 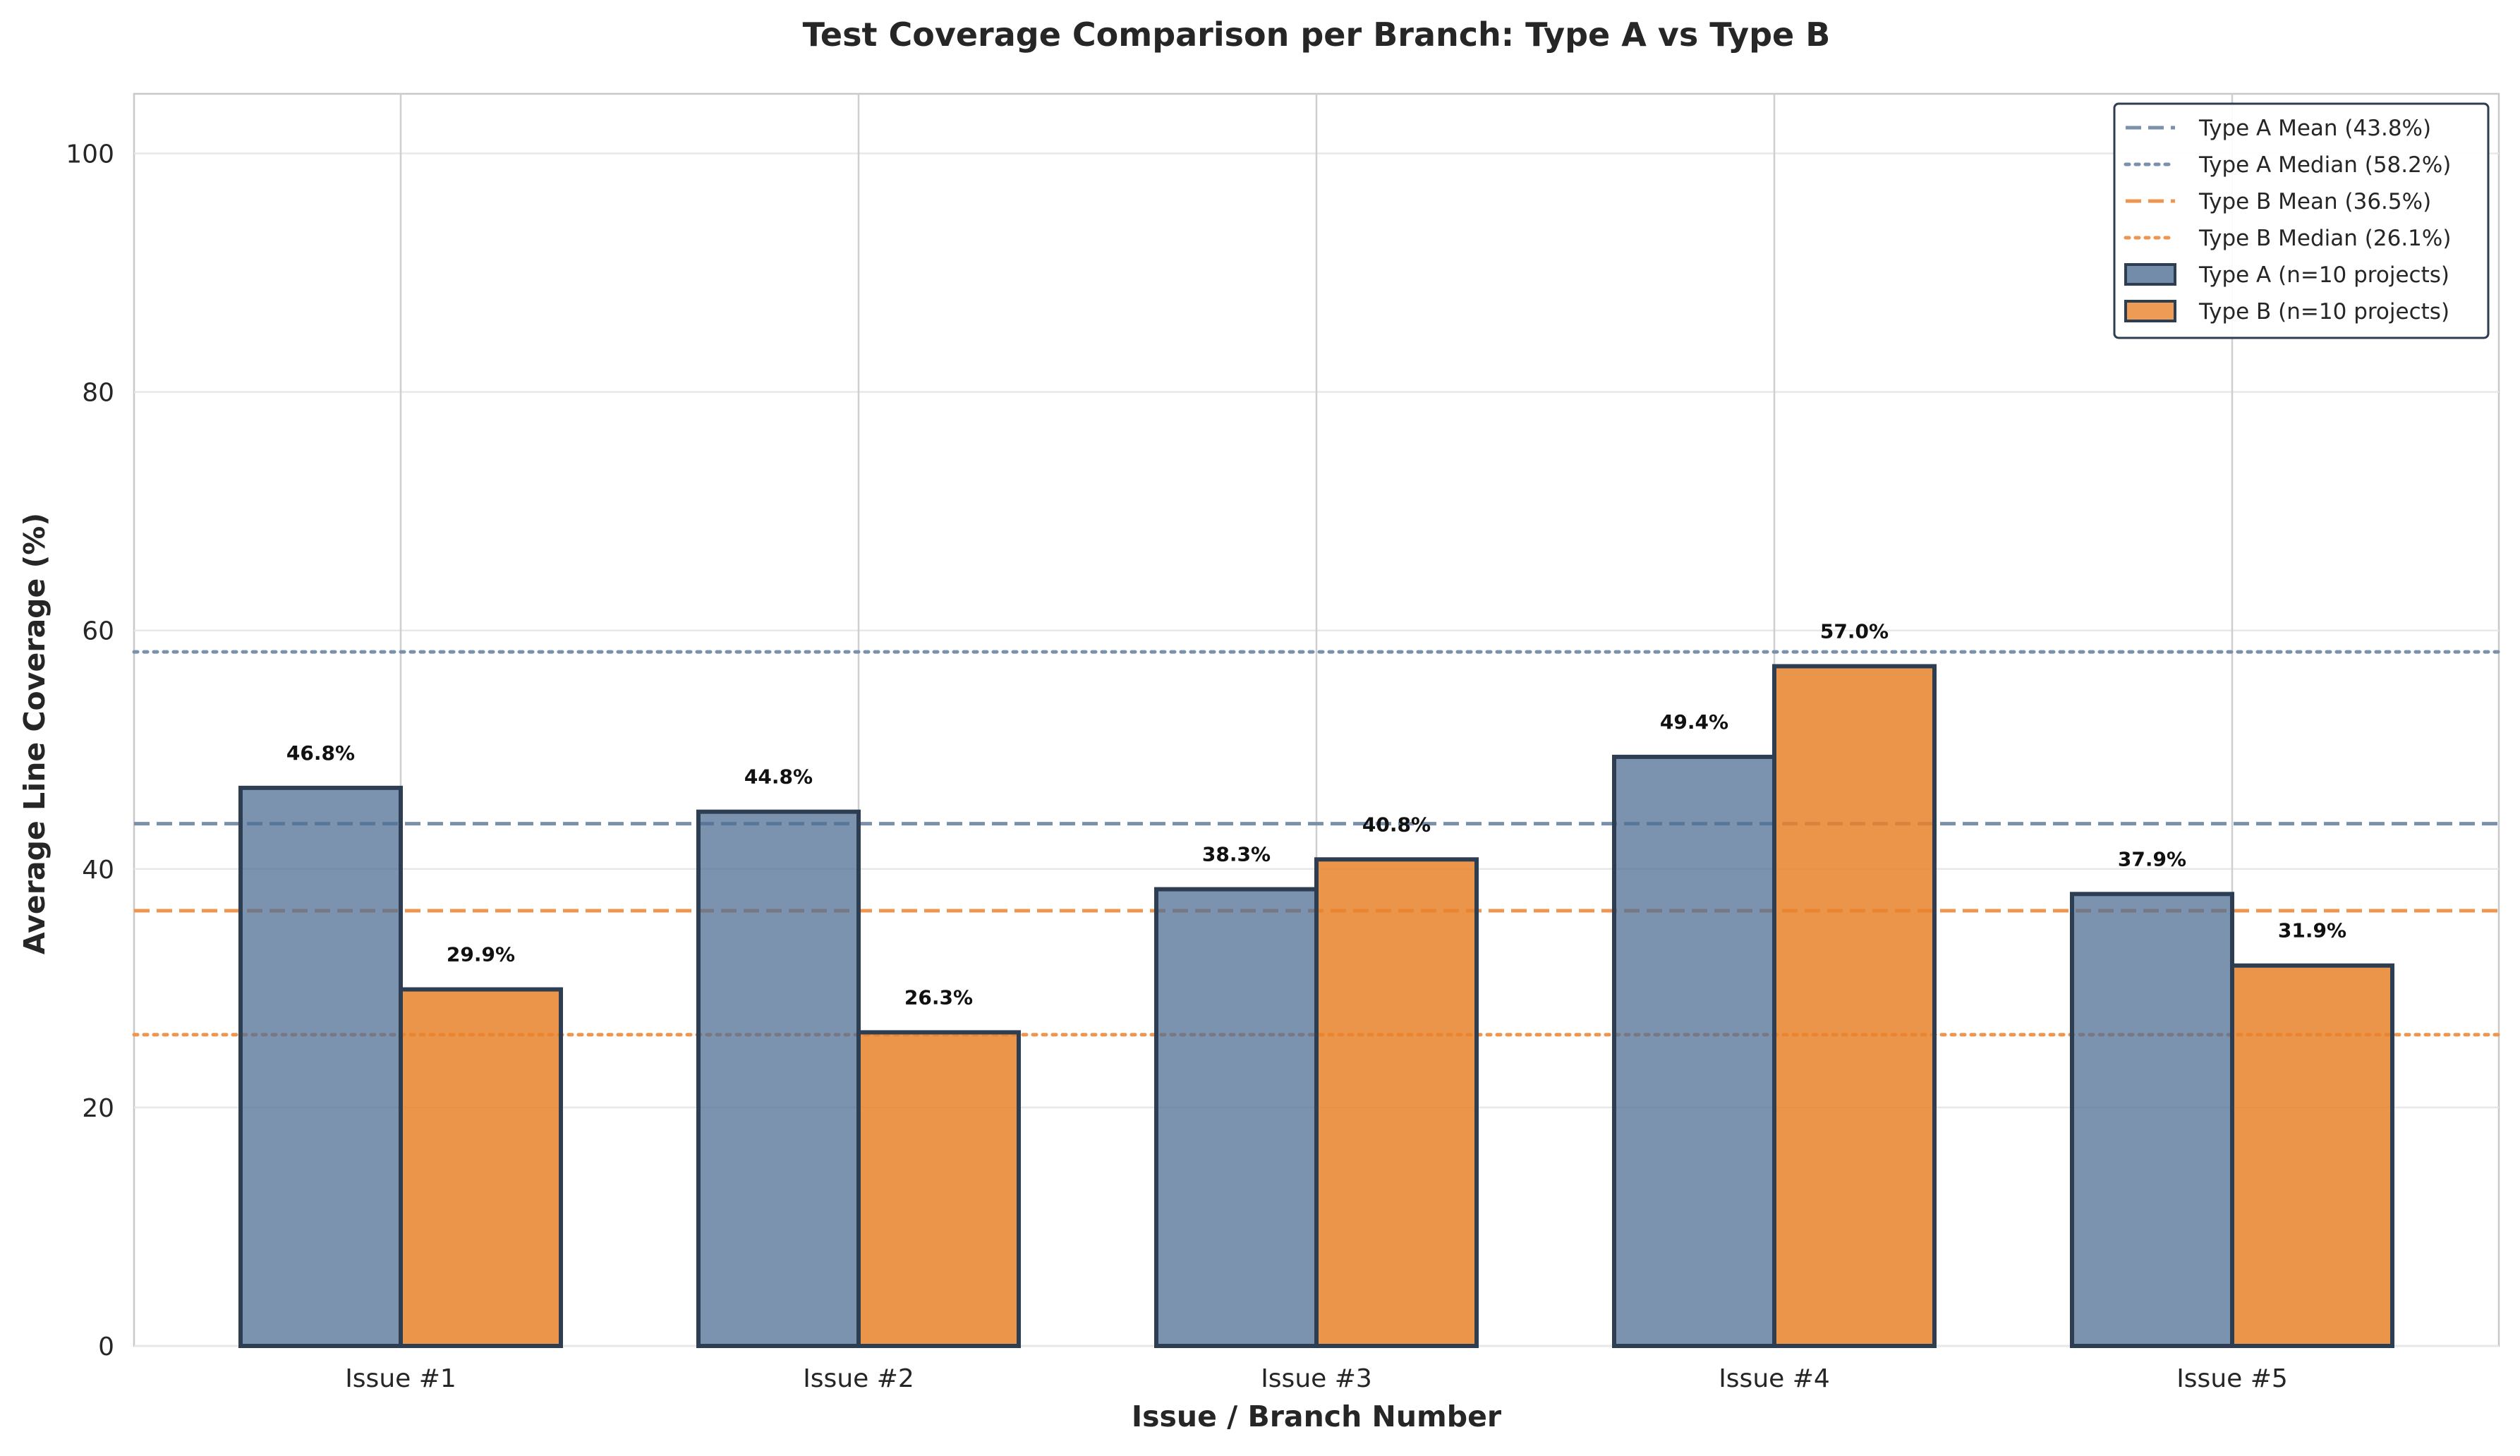 What do you see at coordinates (321, 753) in the screenshot?
I see `bar-value-label: 46.8%` at bounding box center [321, 753].